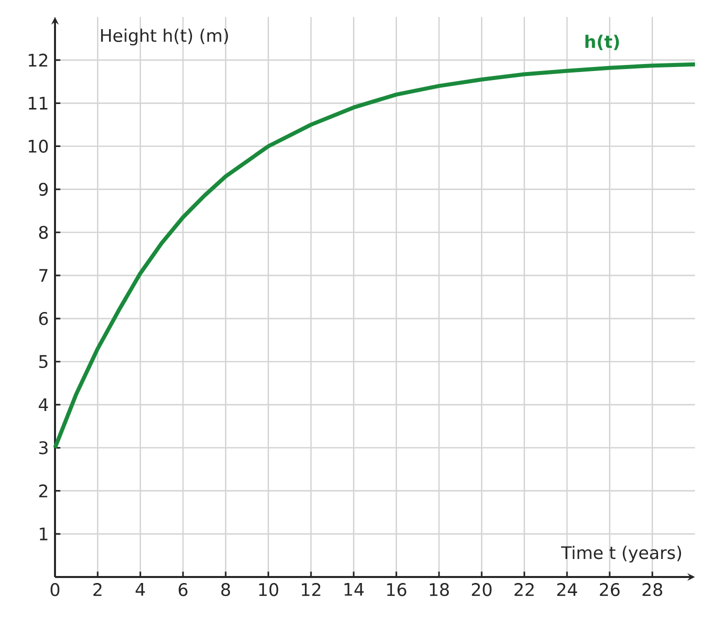 The image size is (719, 626). I want to click on x-tick-label: 12, so click(311, 589).